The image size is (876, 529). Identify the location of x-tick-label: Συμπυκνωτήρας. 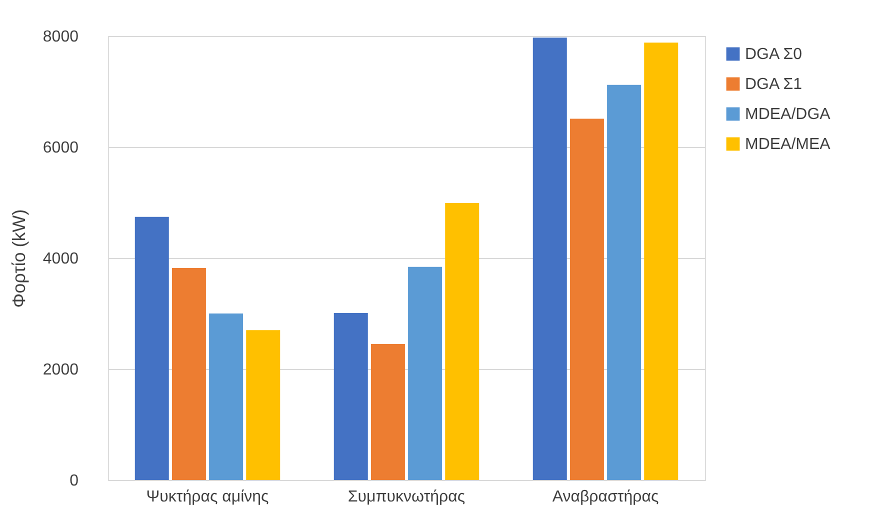
(407, 497).